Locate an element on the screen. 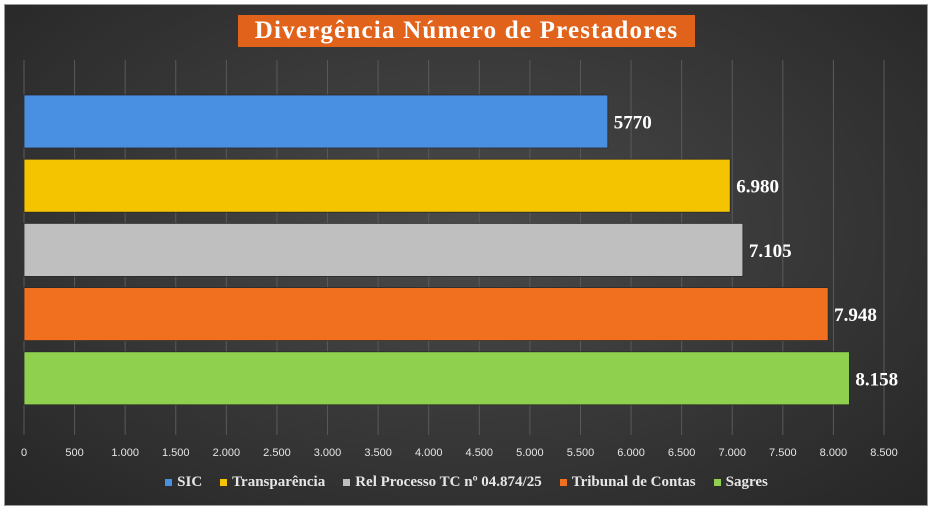  x-tick-label: 500 is located at coordinates (74, 453).